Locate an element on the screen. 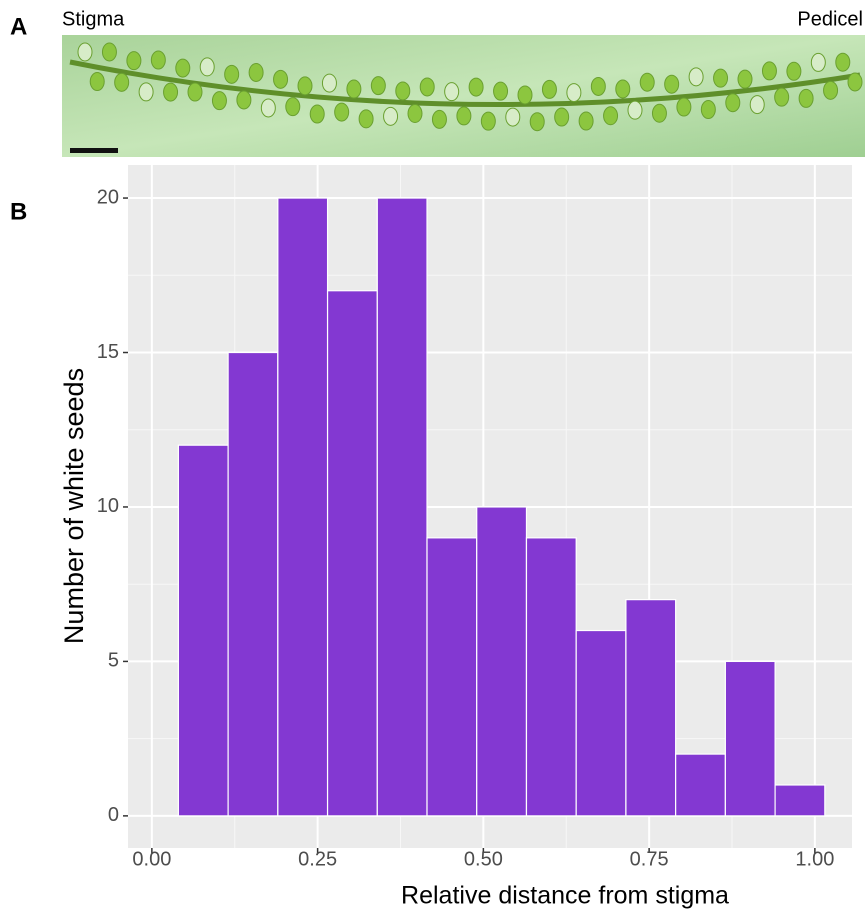  x-tick-label: 0.50 is located at coordinates (483, 859).